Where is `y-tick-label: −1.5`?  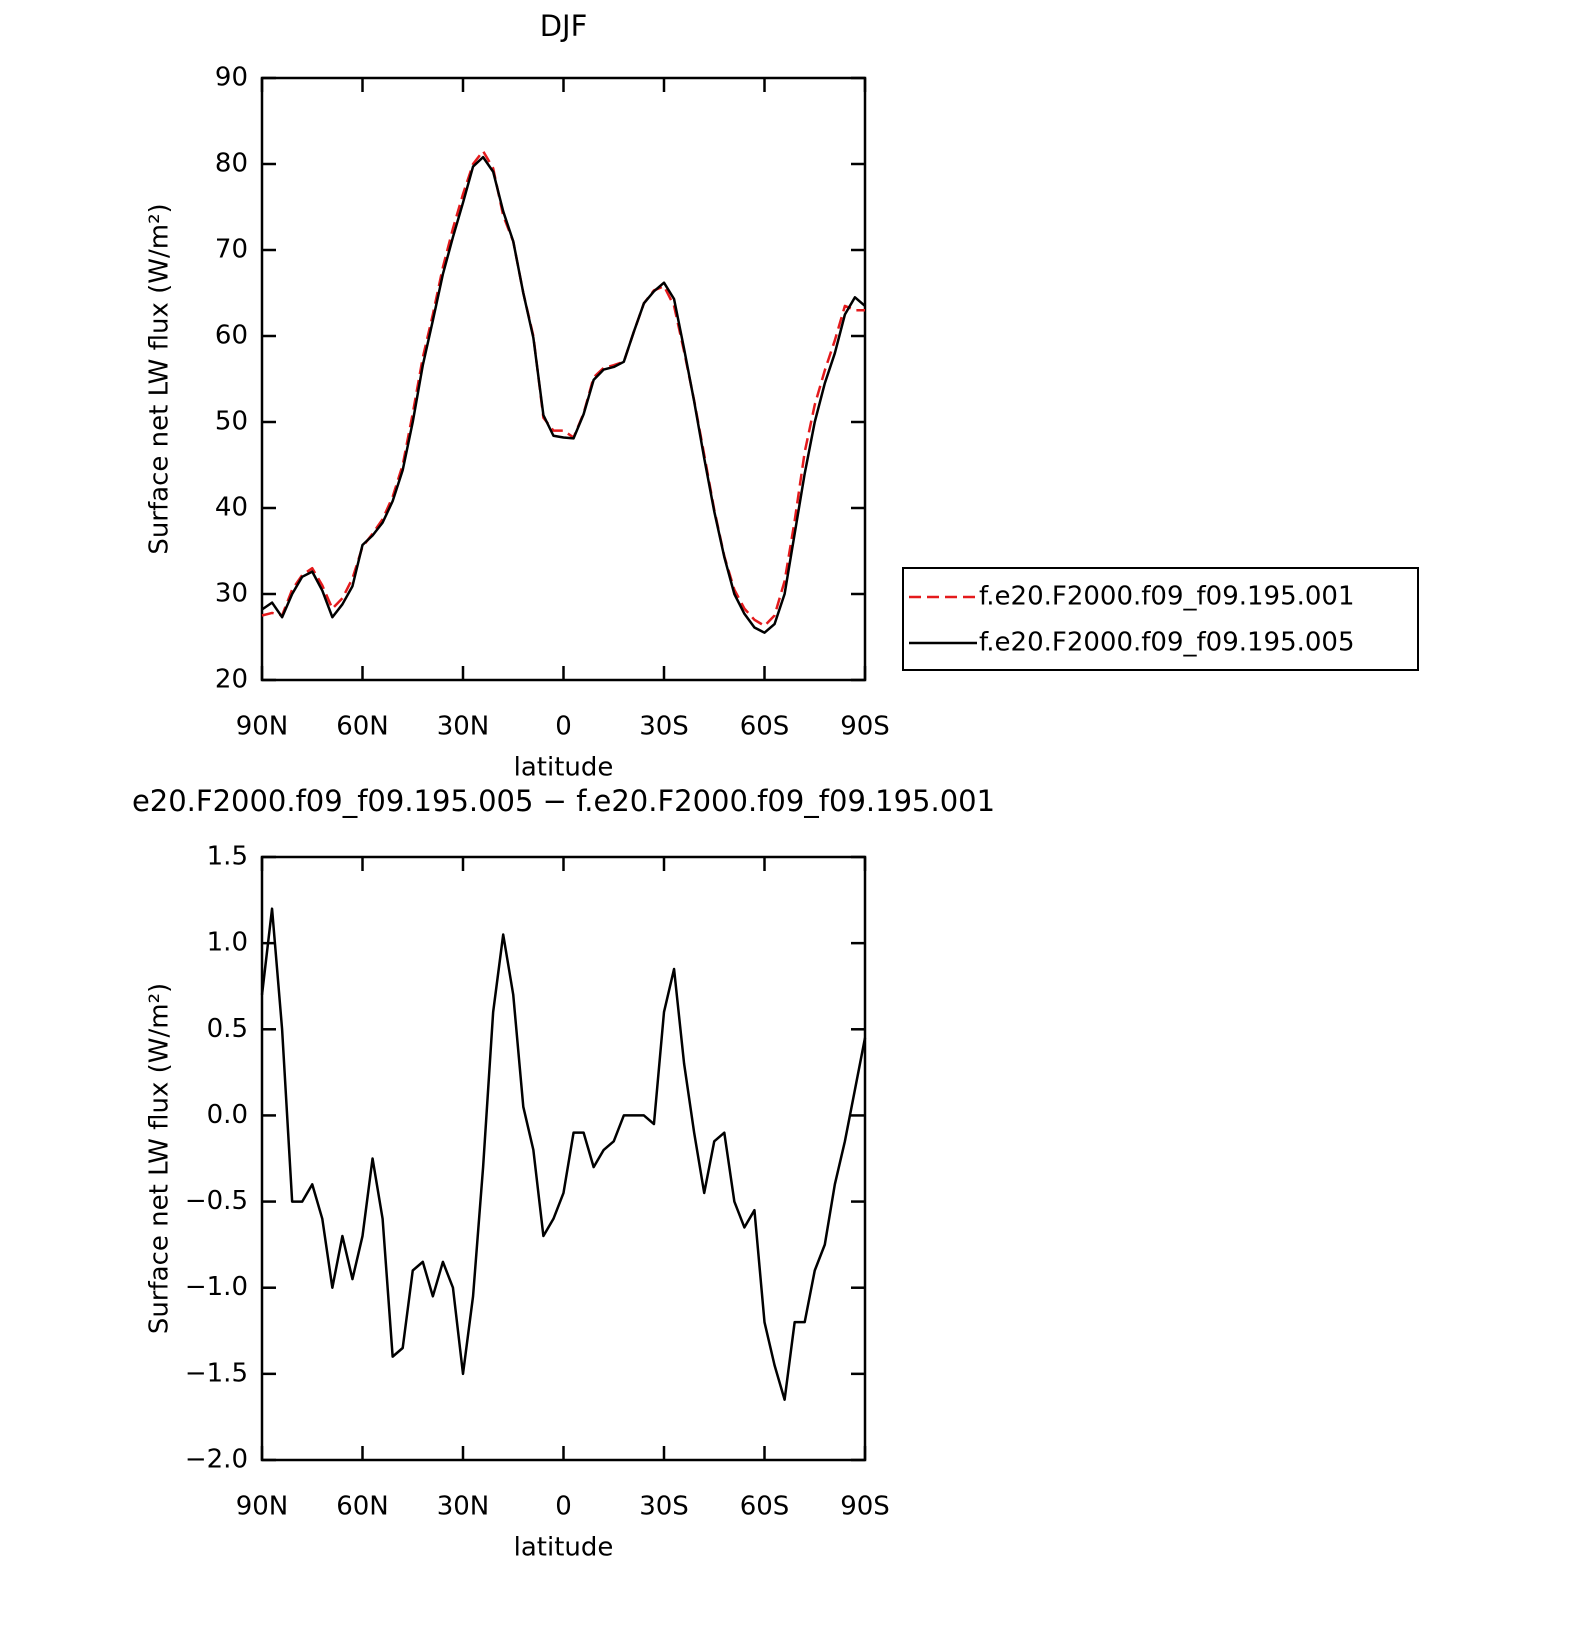
y-tick-label: −1.5 is located at coordinates (216, 1373).